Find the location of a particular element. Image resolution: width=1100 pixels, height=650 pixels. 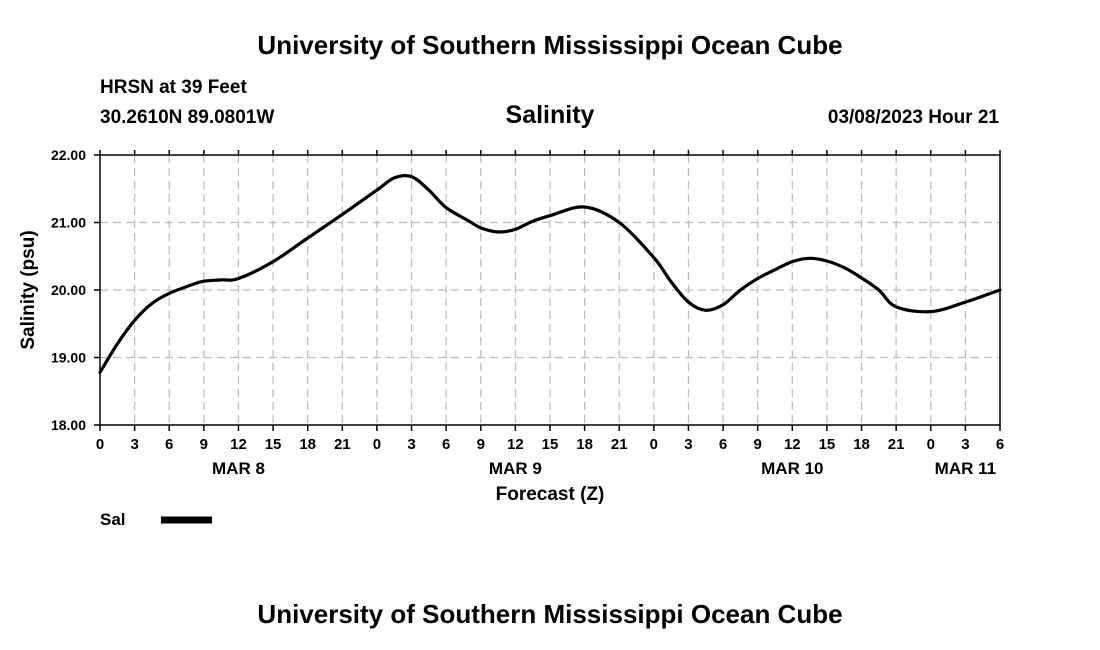

day-label: MAR 11 is located at coordinates (965, 468).